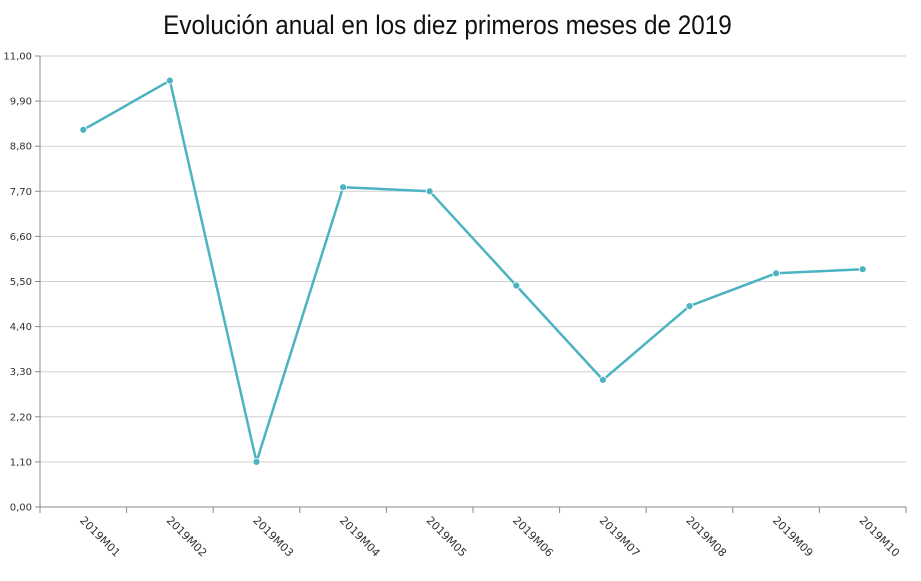 The width and height of the screenshot is (921, 581). Describe the element at coordinates (273, 537) in the screenshot. I see `x-tick-label: 2019M03` at that location.